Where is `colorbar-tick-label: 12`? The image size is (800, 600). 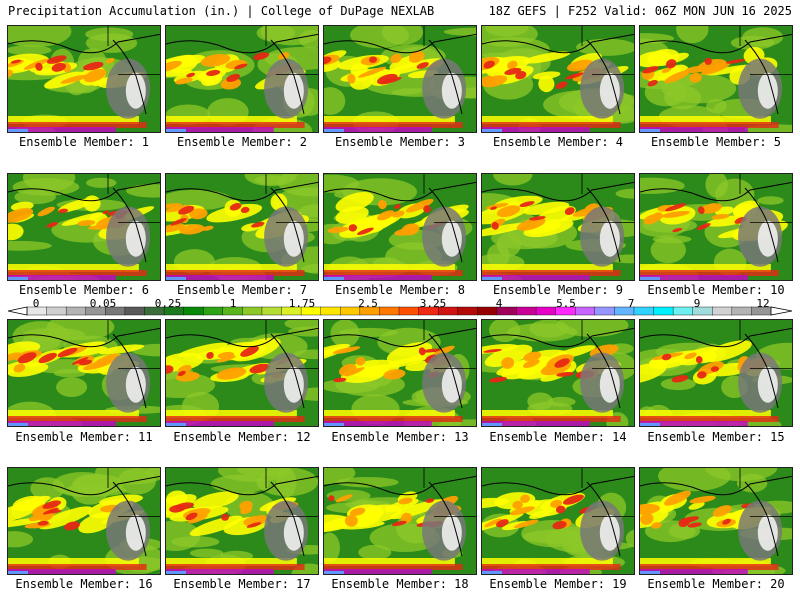
colorbar-tick-label: 12 is located at coordinates (763, 303).